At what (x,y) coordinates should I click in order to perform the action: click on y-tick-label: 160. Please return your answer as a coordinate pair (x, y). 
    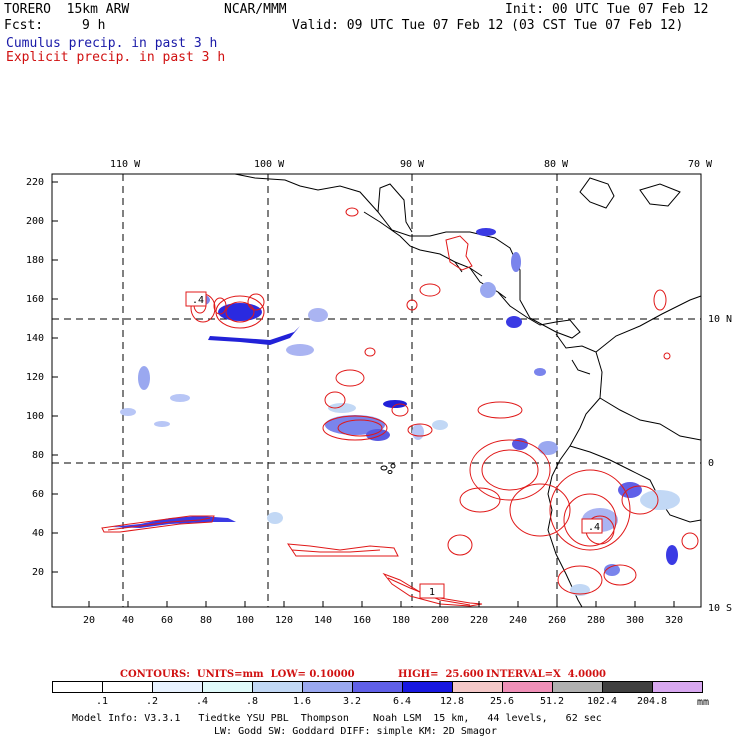
    Looking at the image, I should click on (35, 299).